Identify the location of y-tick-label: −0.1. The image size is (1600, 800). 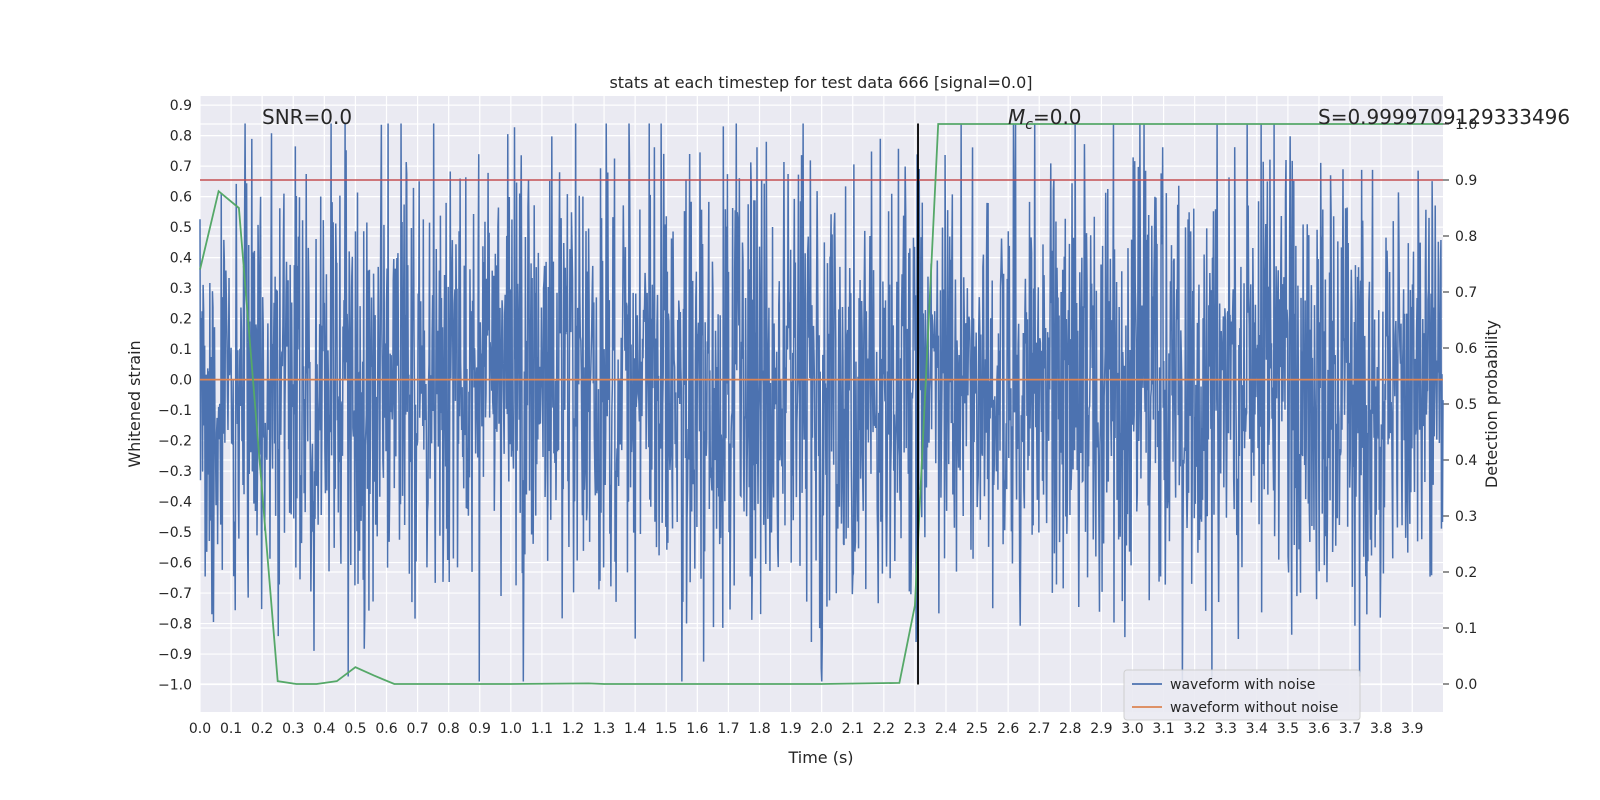
(175, 411).